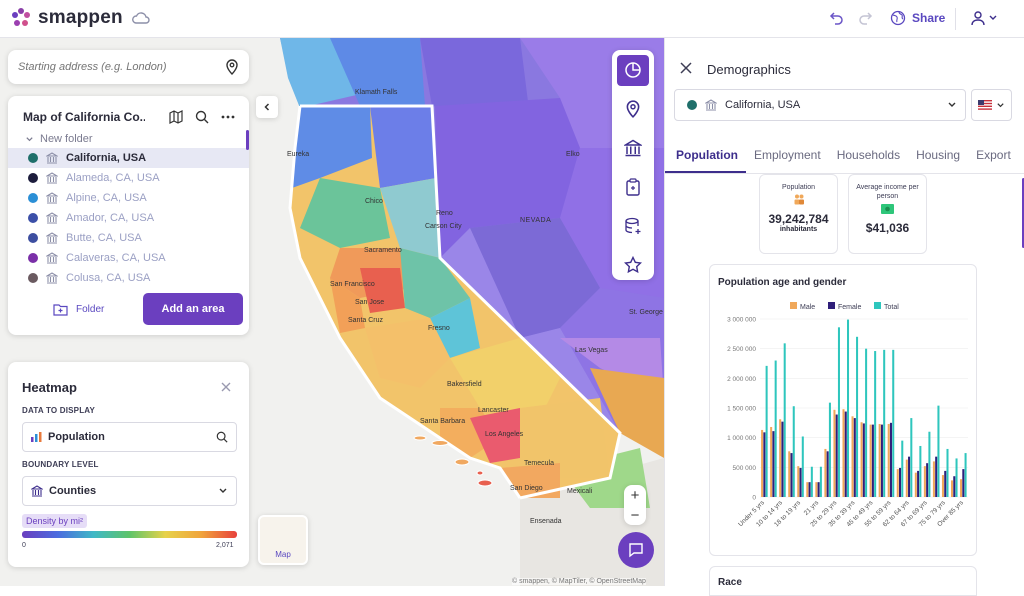  Describe the element at coordinates (938, 155) in the screenshot. I see `tab-housing: Housing` at that location.